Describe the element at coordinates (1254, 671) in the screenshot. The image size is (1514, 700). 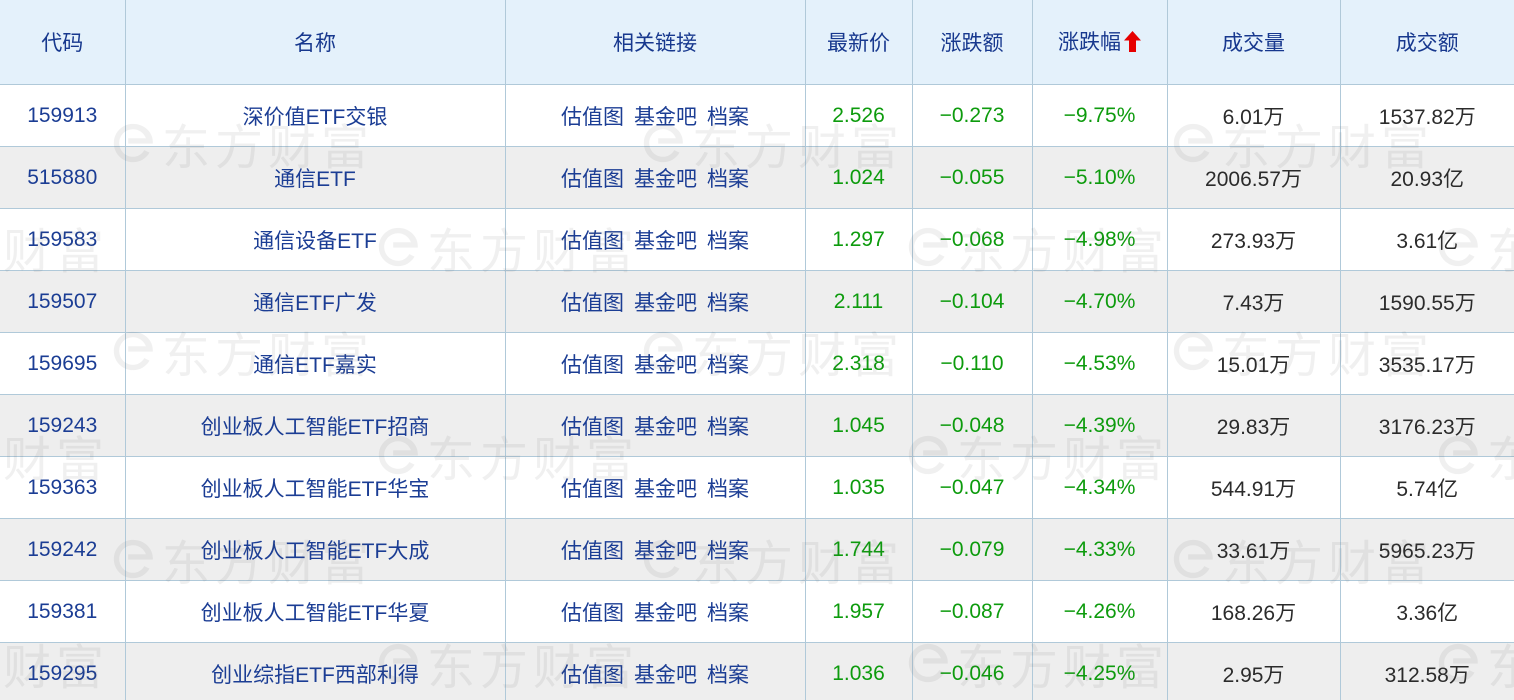
I see `volume-value: 2.95万` at that location.